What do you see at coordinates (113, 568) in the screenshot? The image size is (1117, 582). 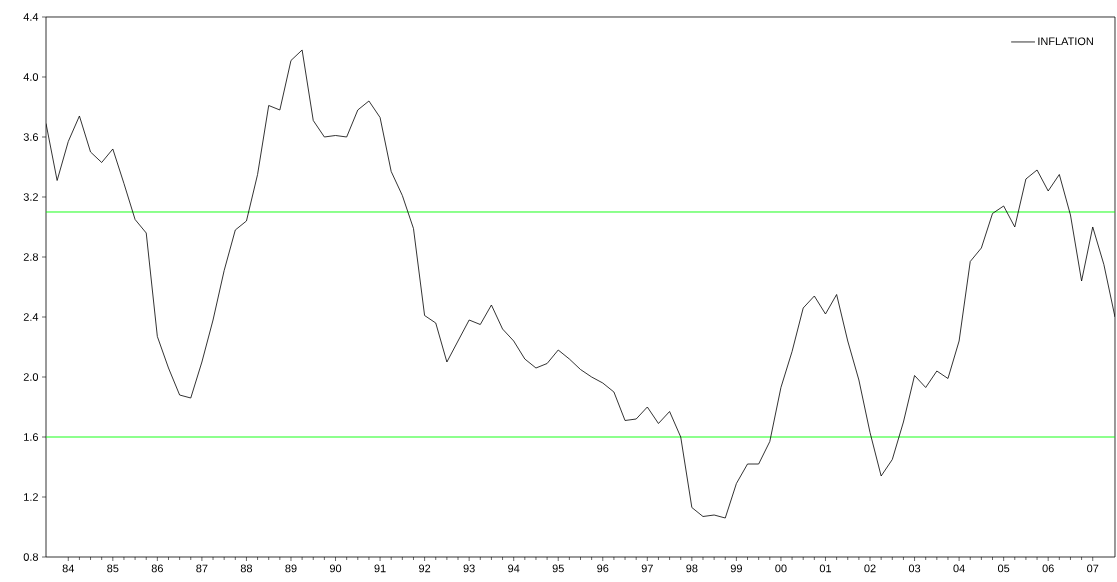 I see `x-tick-label: 85` at bounding box center [113, 568].